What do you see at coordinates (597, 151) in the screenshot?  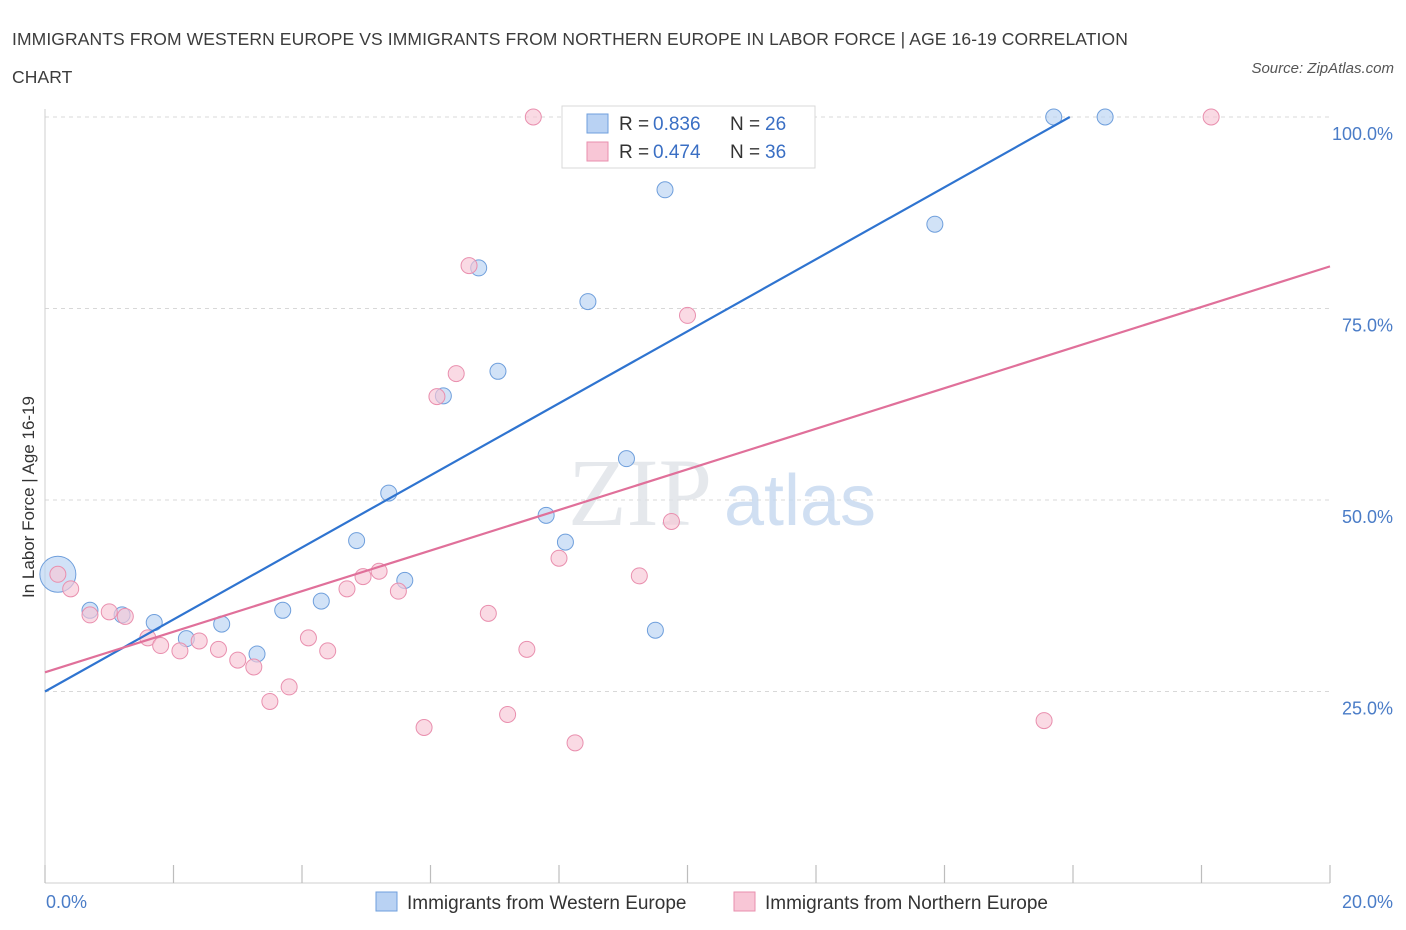 I see `legend-swatch-northern` at bounding box center [597, 151].